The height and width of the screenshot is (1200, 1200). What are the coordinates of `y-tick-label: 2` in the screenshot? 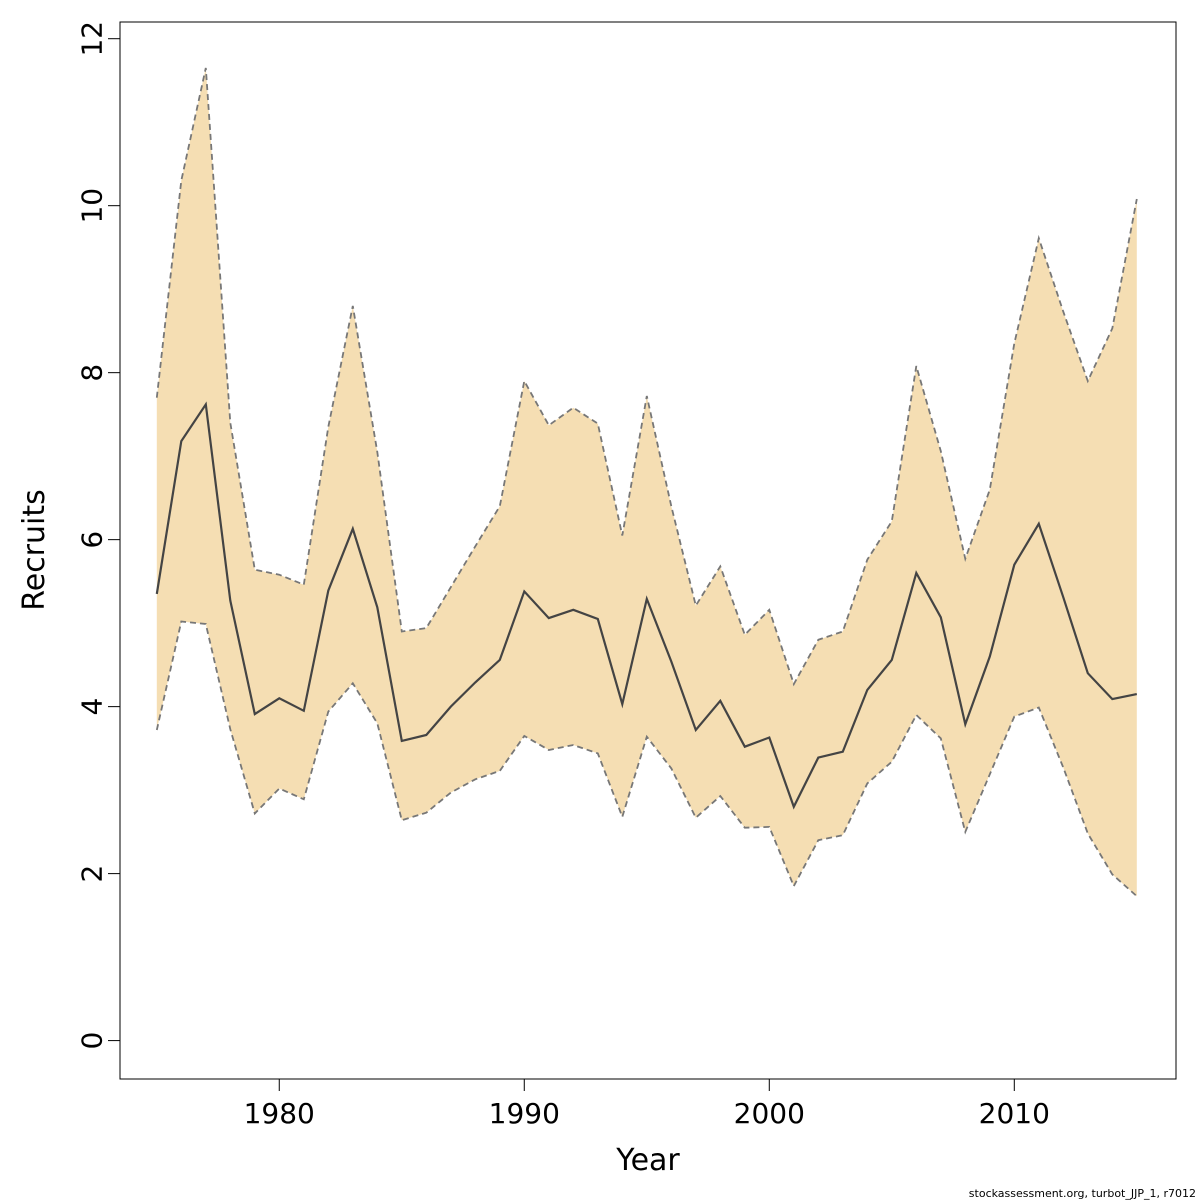 It's located at (92, 874).